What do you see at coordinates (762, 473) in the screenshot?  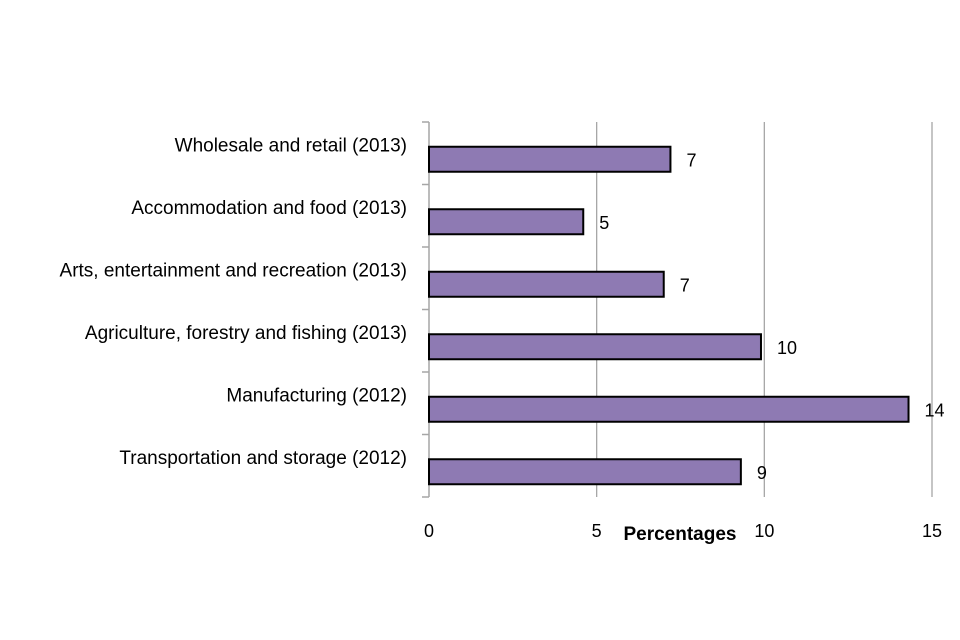 I see `bar-value-label: 9` at bounding box center [762, 473].